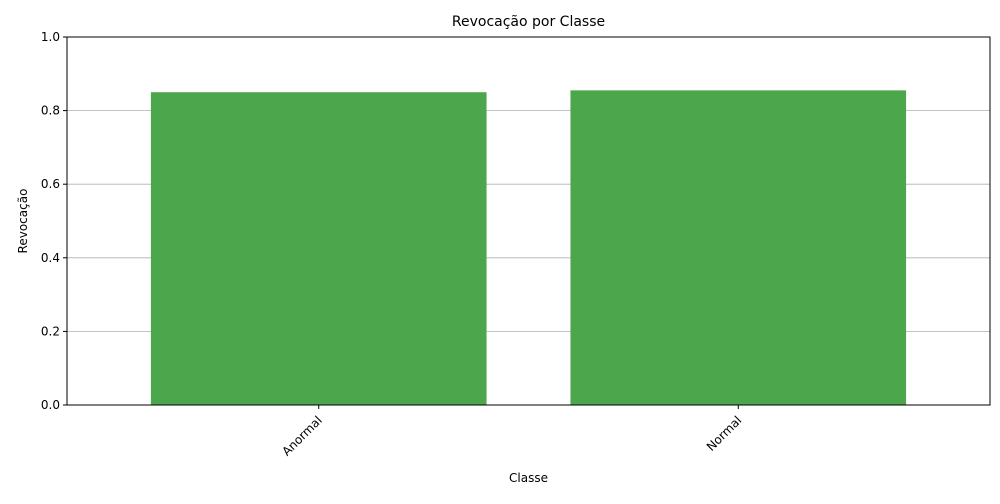 The height and width of the screenshot is (504, 1000). What do you see at coordinates (511, 432) in the screenshot?
I see `x-axis-ticks: Anormal Normal` at bounding box center [511, 432].